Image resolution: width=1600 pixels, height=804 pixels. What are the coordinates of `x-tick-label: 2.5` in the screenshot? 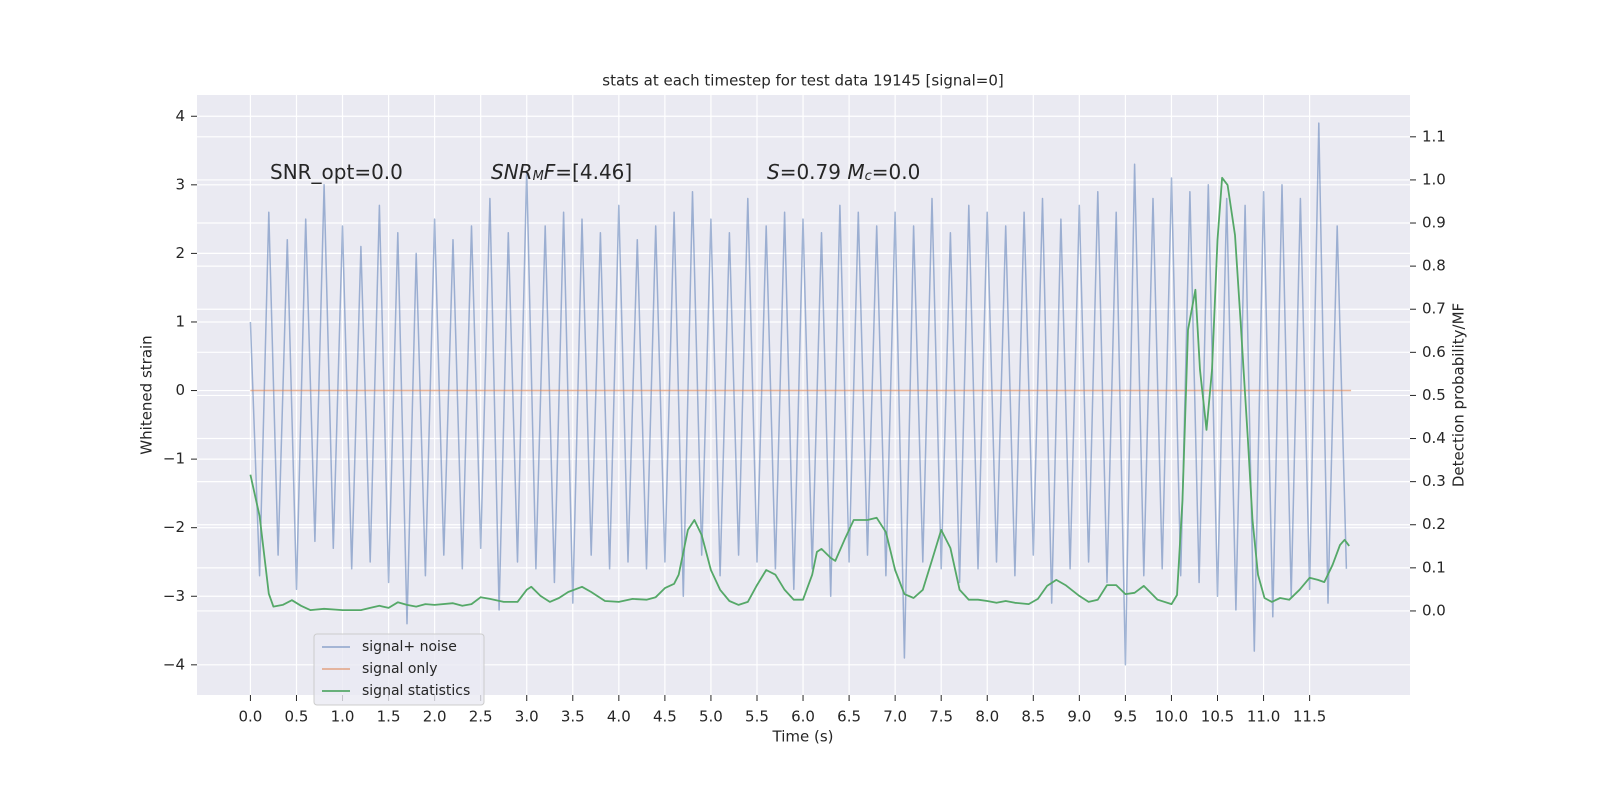 It's located at (481, 717).